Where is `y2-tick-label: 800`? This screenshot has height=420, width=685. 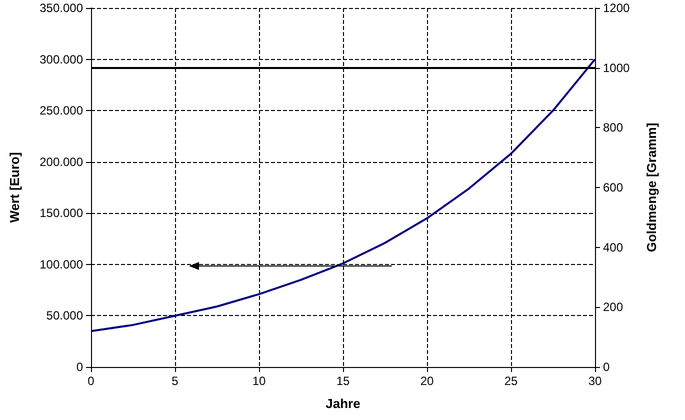 y2-tick-label: 800 is located at coordinates (613, 127).